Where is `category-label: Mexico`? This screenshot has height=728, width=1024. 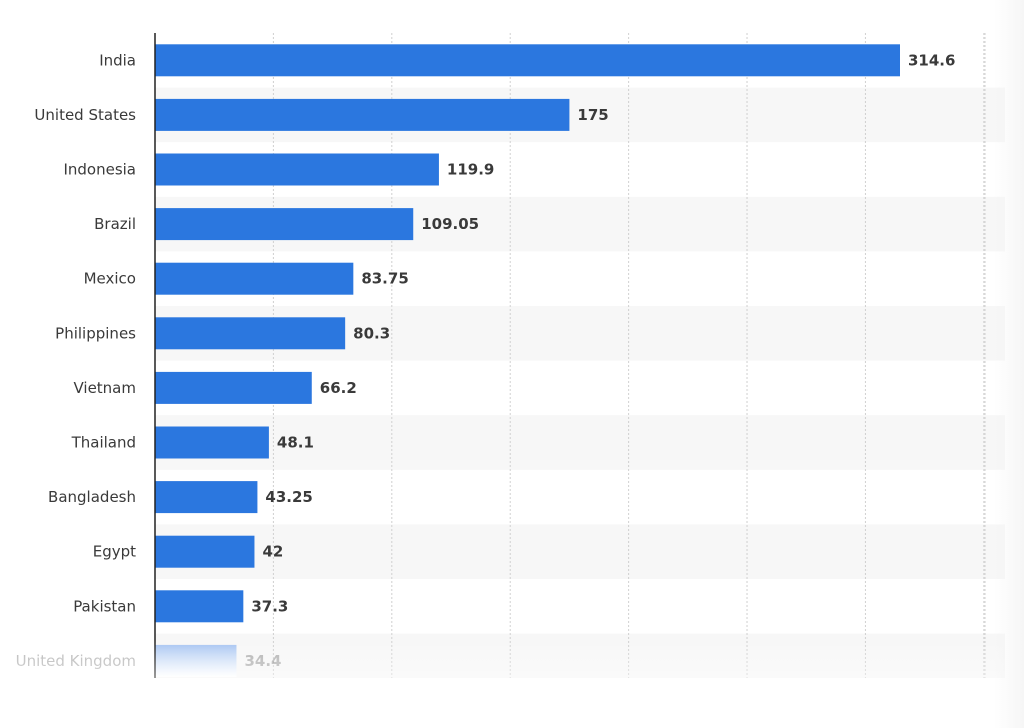
category-label: Mexico is located at coordinates (110, 279).